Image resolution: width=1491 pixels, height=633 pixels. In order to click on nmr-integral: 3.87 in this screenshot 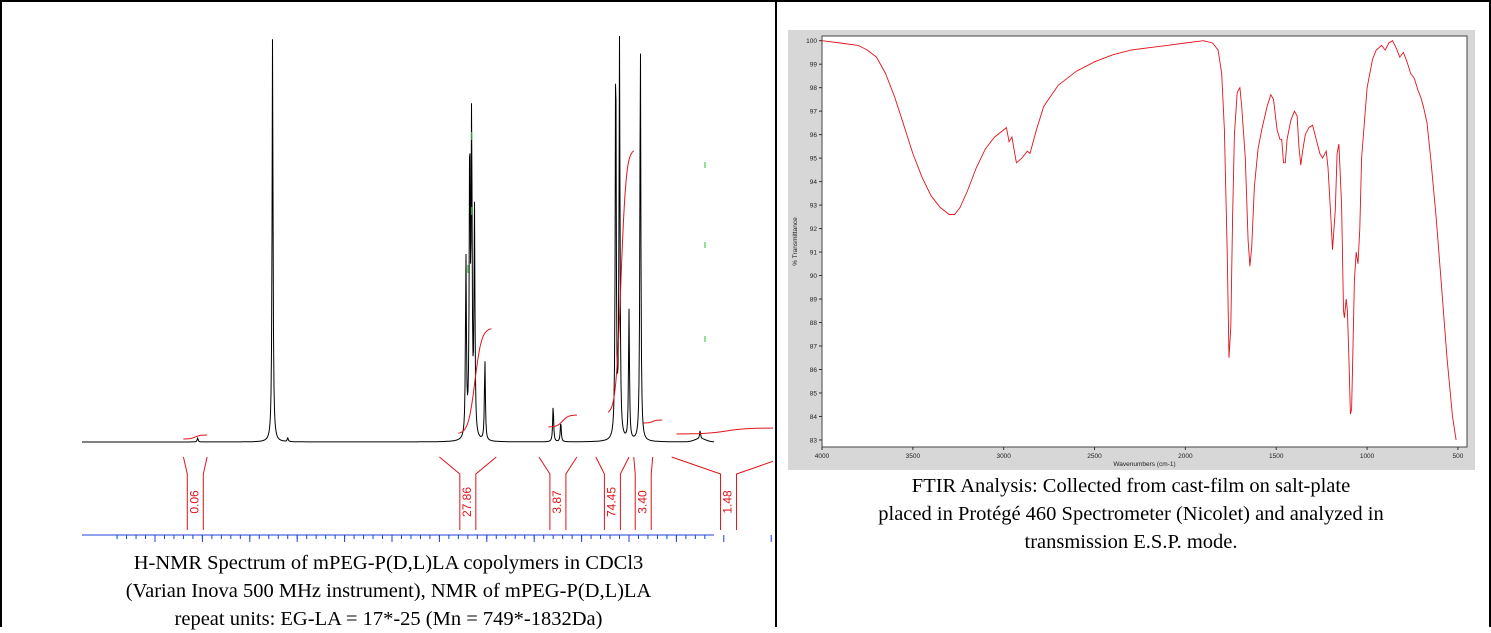, I will do `click(558, 493)`.